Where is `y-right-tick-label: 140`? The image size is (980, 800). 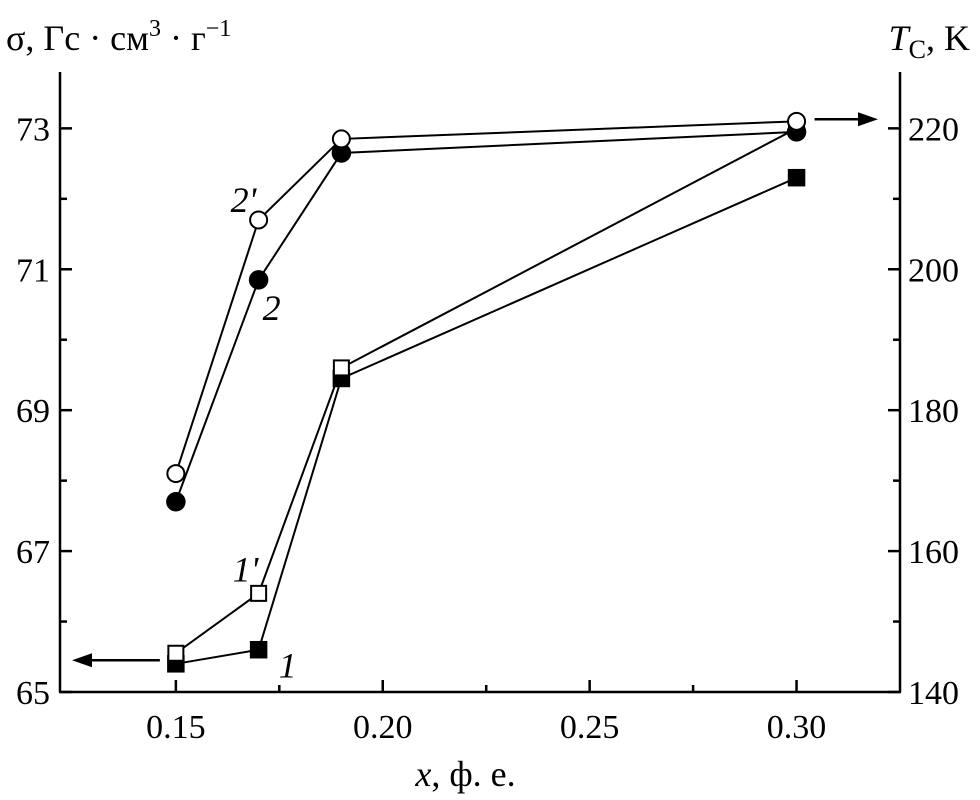
y-right-tick-label: 140 is located at coordinates (933, 693).